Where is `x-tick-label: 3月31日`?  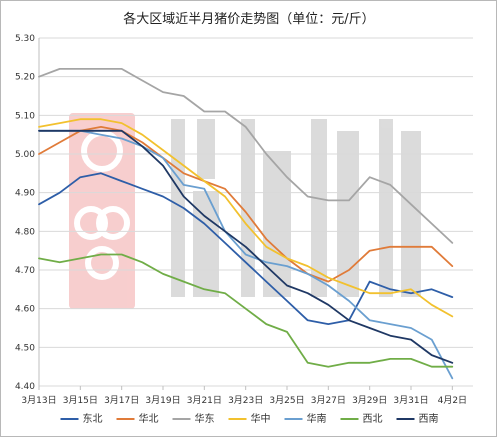
x-tick-label: 3月31日 is located at coordinates (410, 400).